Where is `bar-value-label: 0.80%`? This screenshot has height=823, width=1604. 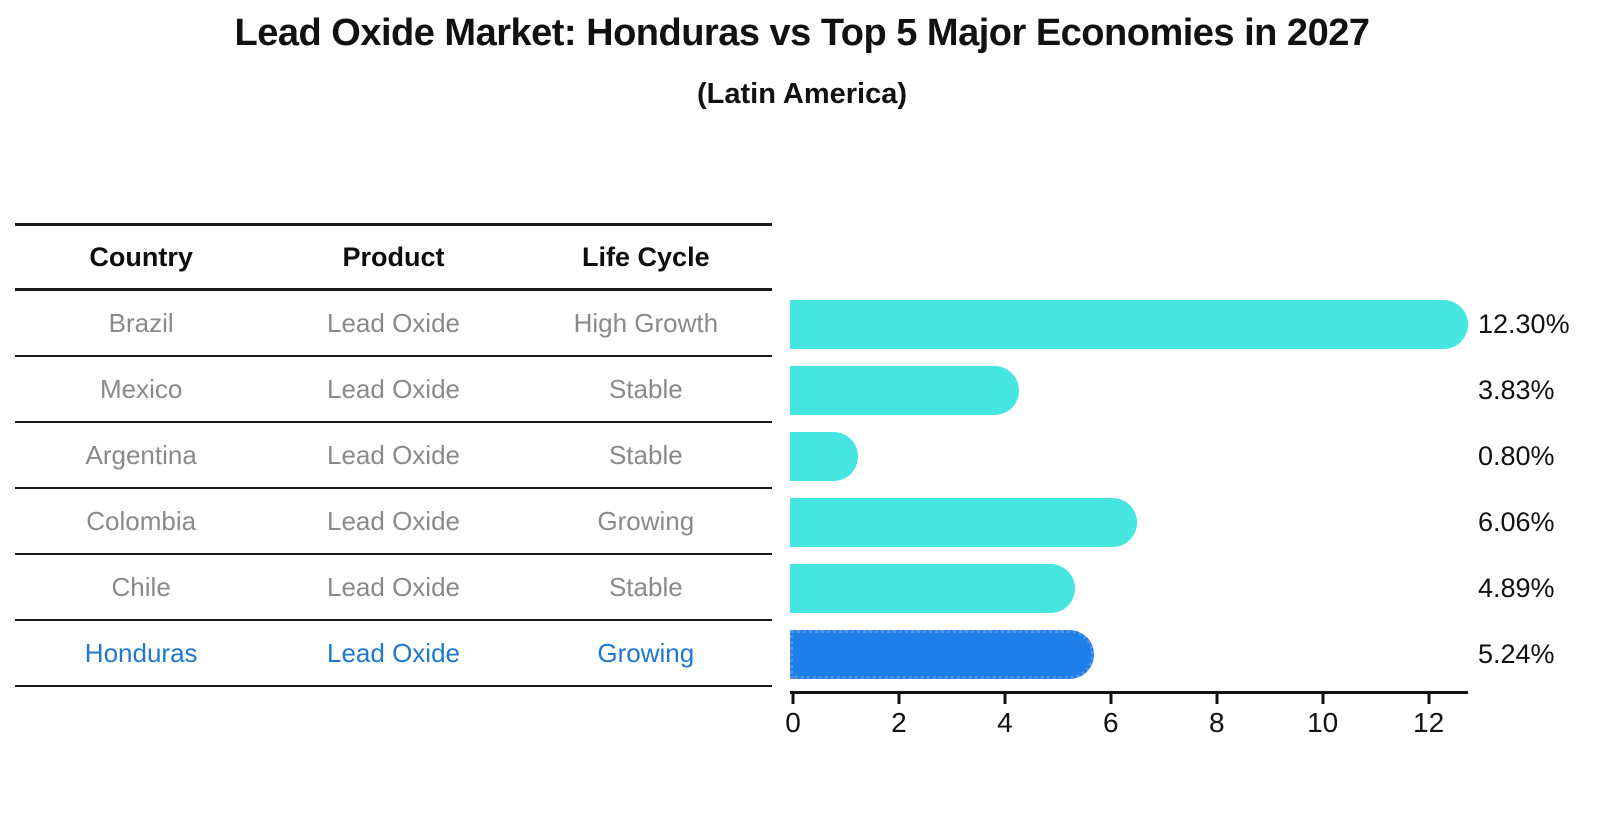
bar-value-label: 0.80% is located at coordinates (1516, 455).